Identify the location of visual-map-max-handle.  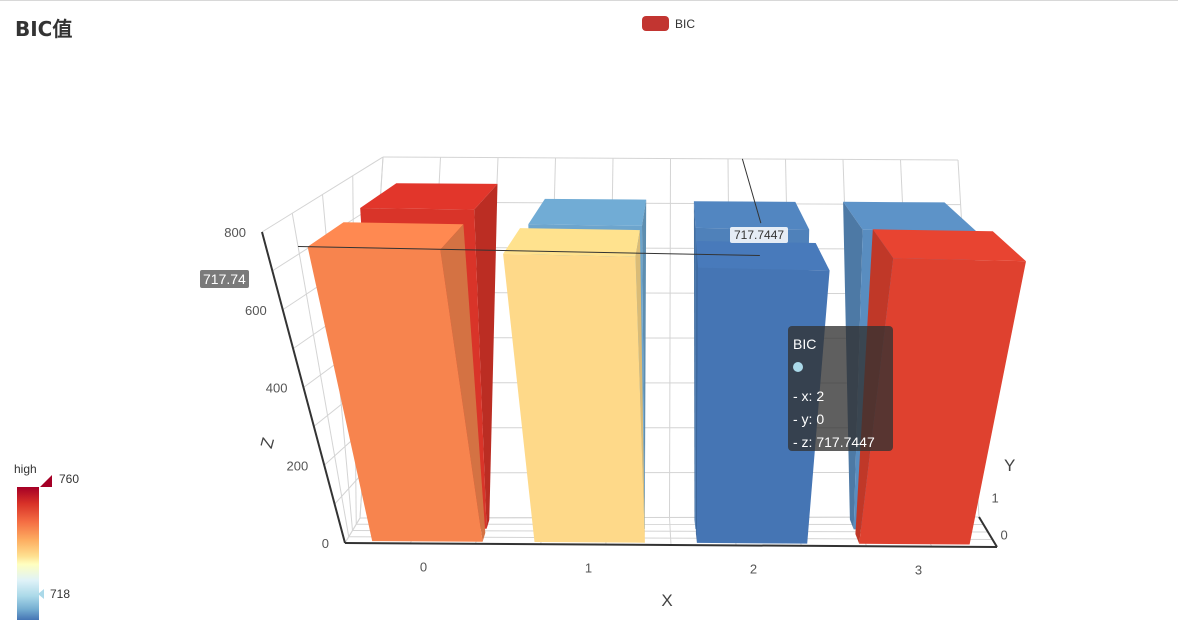
(47, 480).